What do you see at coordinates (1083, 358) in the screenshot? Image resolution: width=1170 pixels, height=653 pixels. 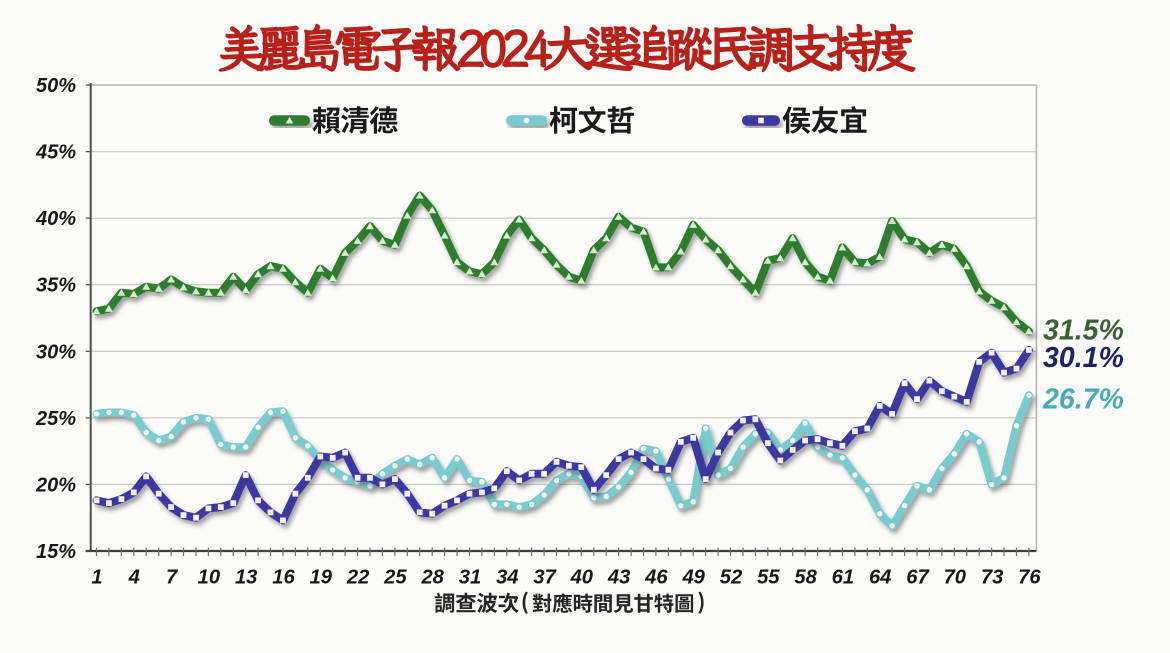 I see `svg-text: 30.1%` at bounding box center [1083, 358].